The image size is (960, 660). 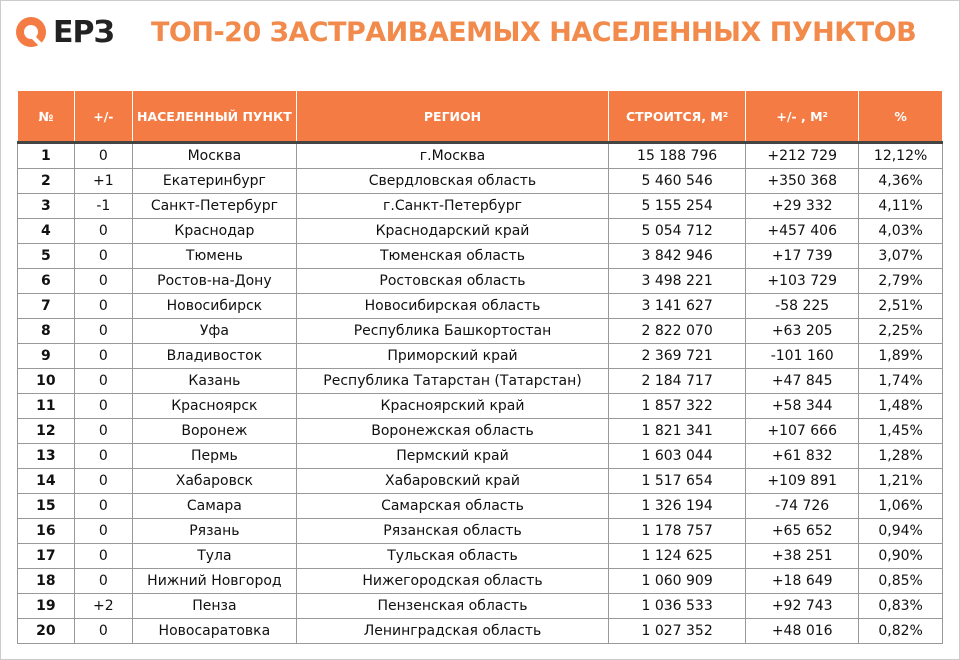 What do you see at coordinates (802, 556) in the screenshot?
I see `table-cell: +38 251` at bounding box center [802, 556].